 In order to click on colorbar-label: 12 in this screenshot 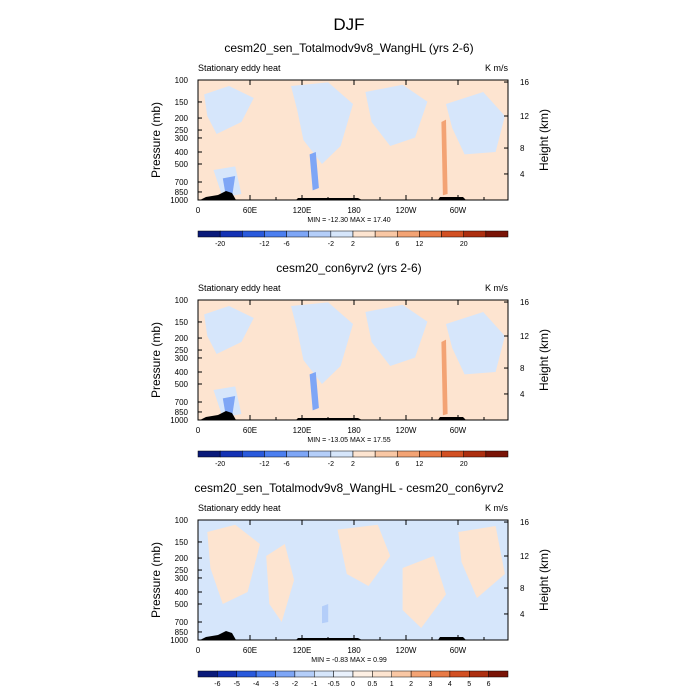, I will do `click(420, 464)`.